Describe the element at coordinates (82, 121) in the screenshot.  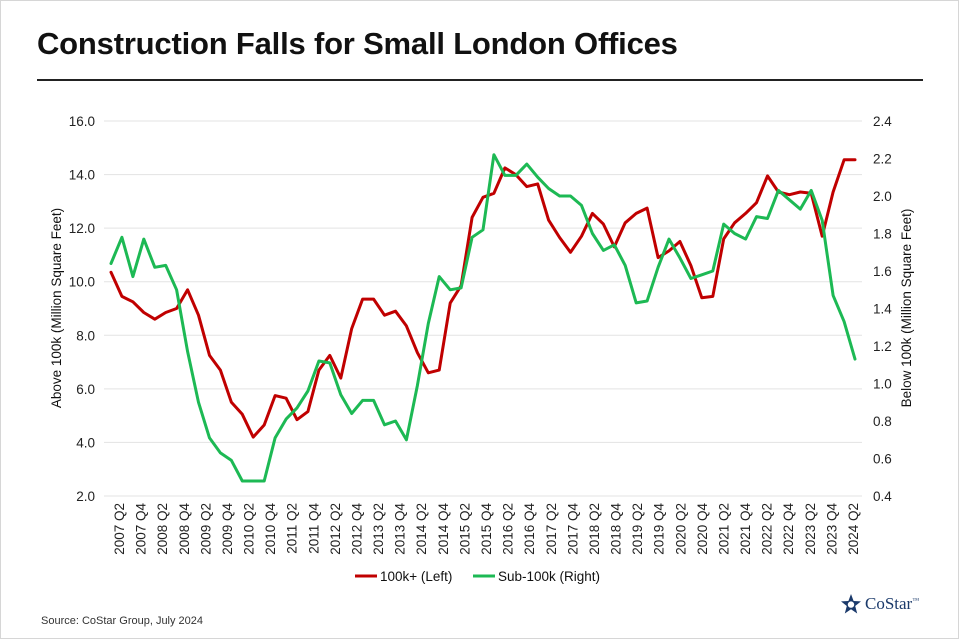
I see `left-tick-label: 16.0` at that location.